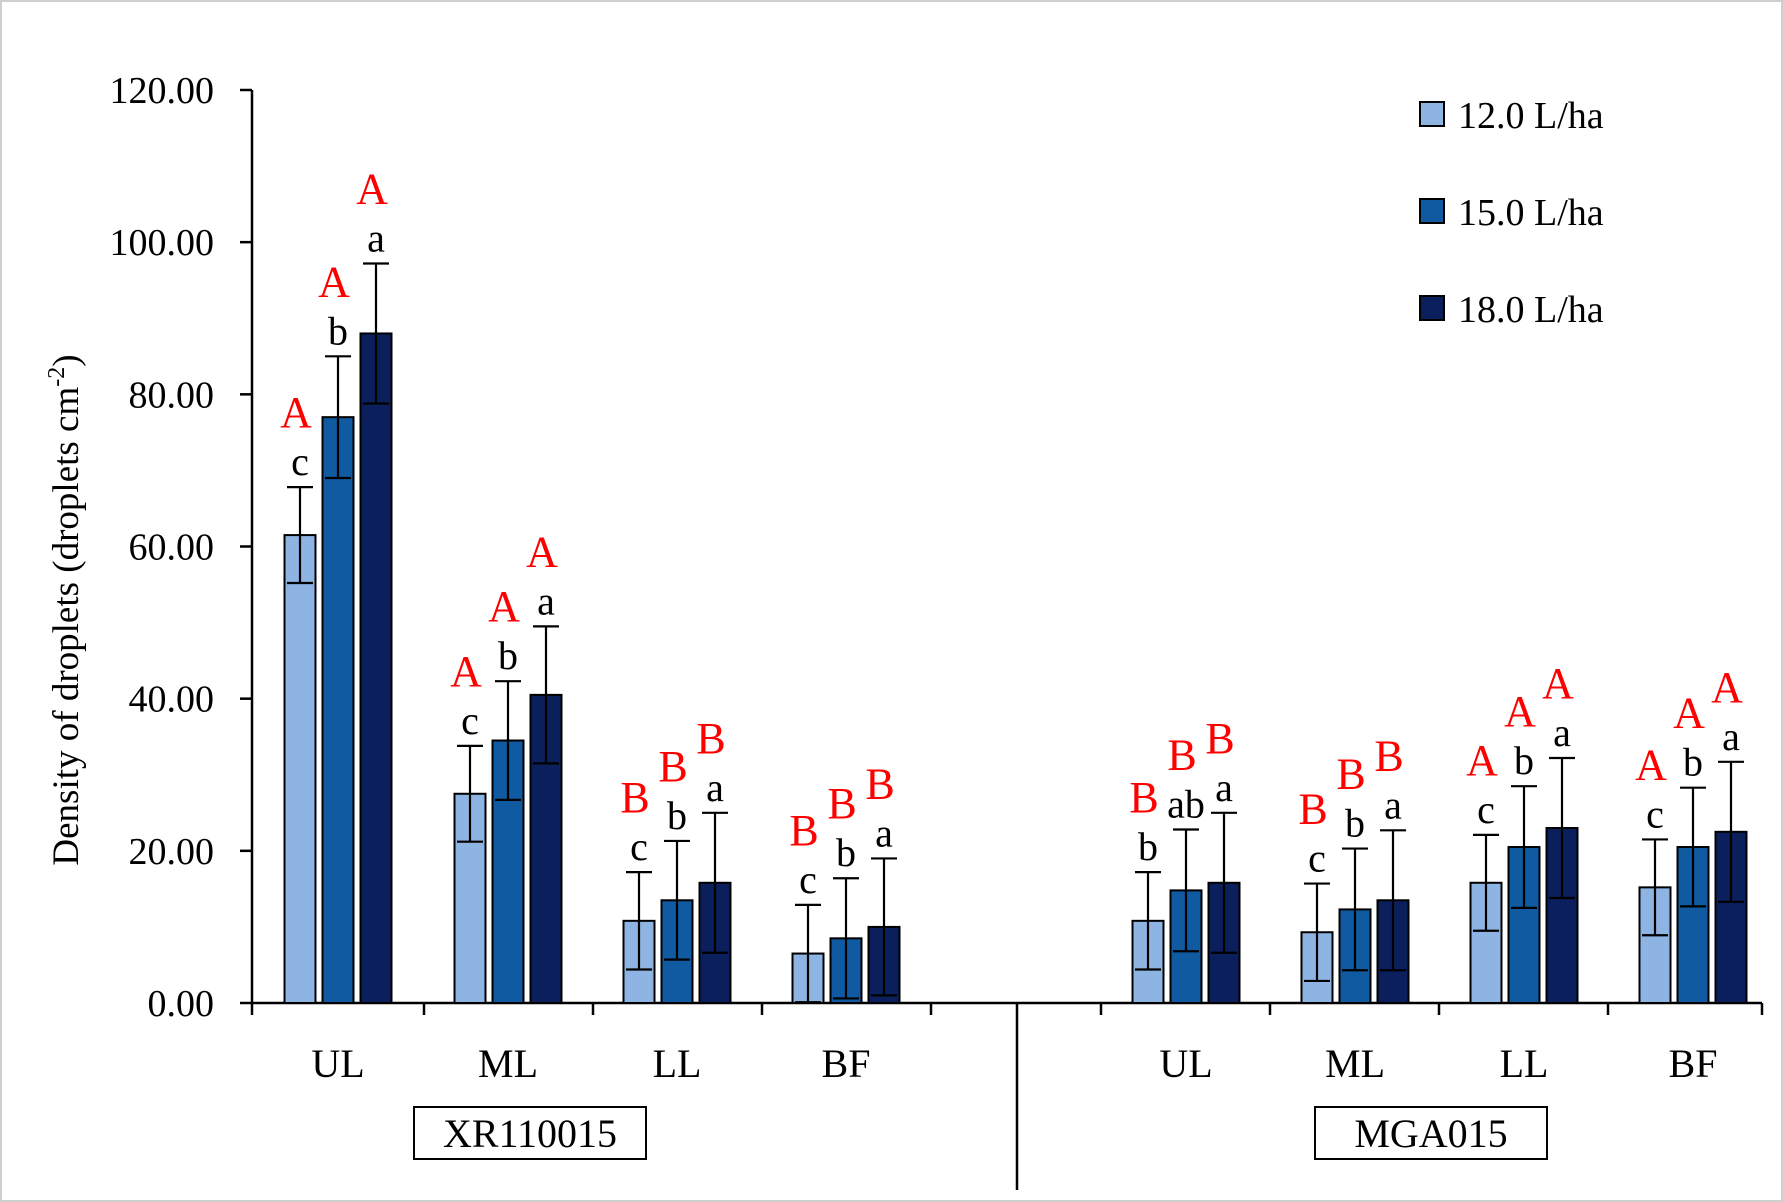 The image size is (1783, 1202). I want to click on y-tick-label: 100.00, so click(162, 243).